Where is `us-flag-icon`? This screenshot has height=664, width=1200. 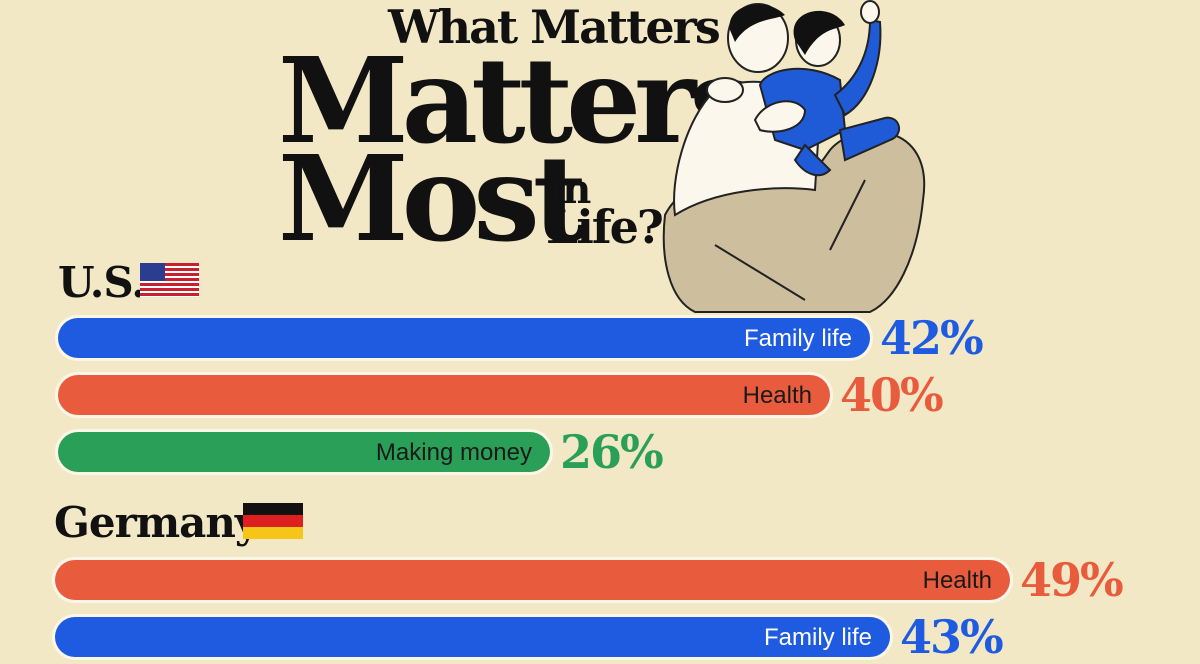
us-flag-icon is located at coordinates (169, 280).